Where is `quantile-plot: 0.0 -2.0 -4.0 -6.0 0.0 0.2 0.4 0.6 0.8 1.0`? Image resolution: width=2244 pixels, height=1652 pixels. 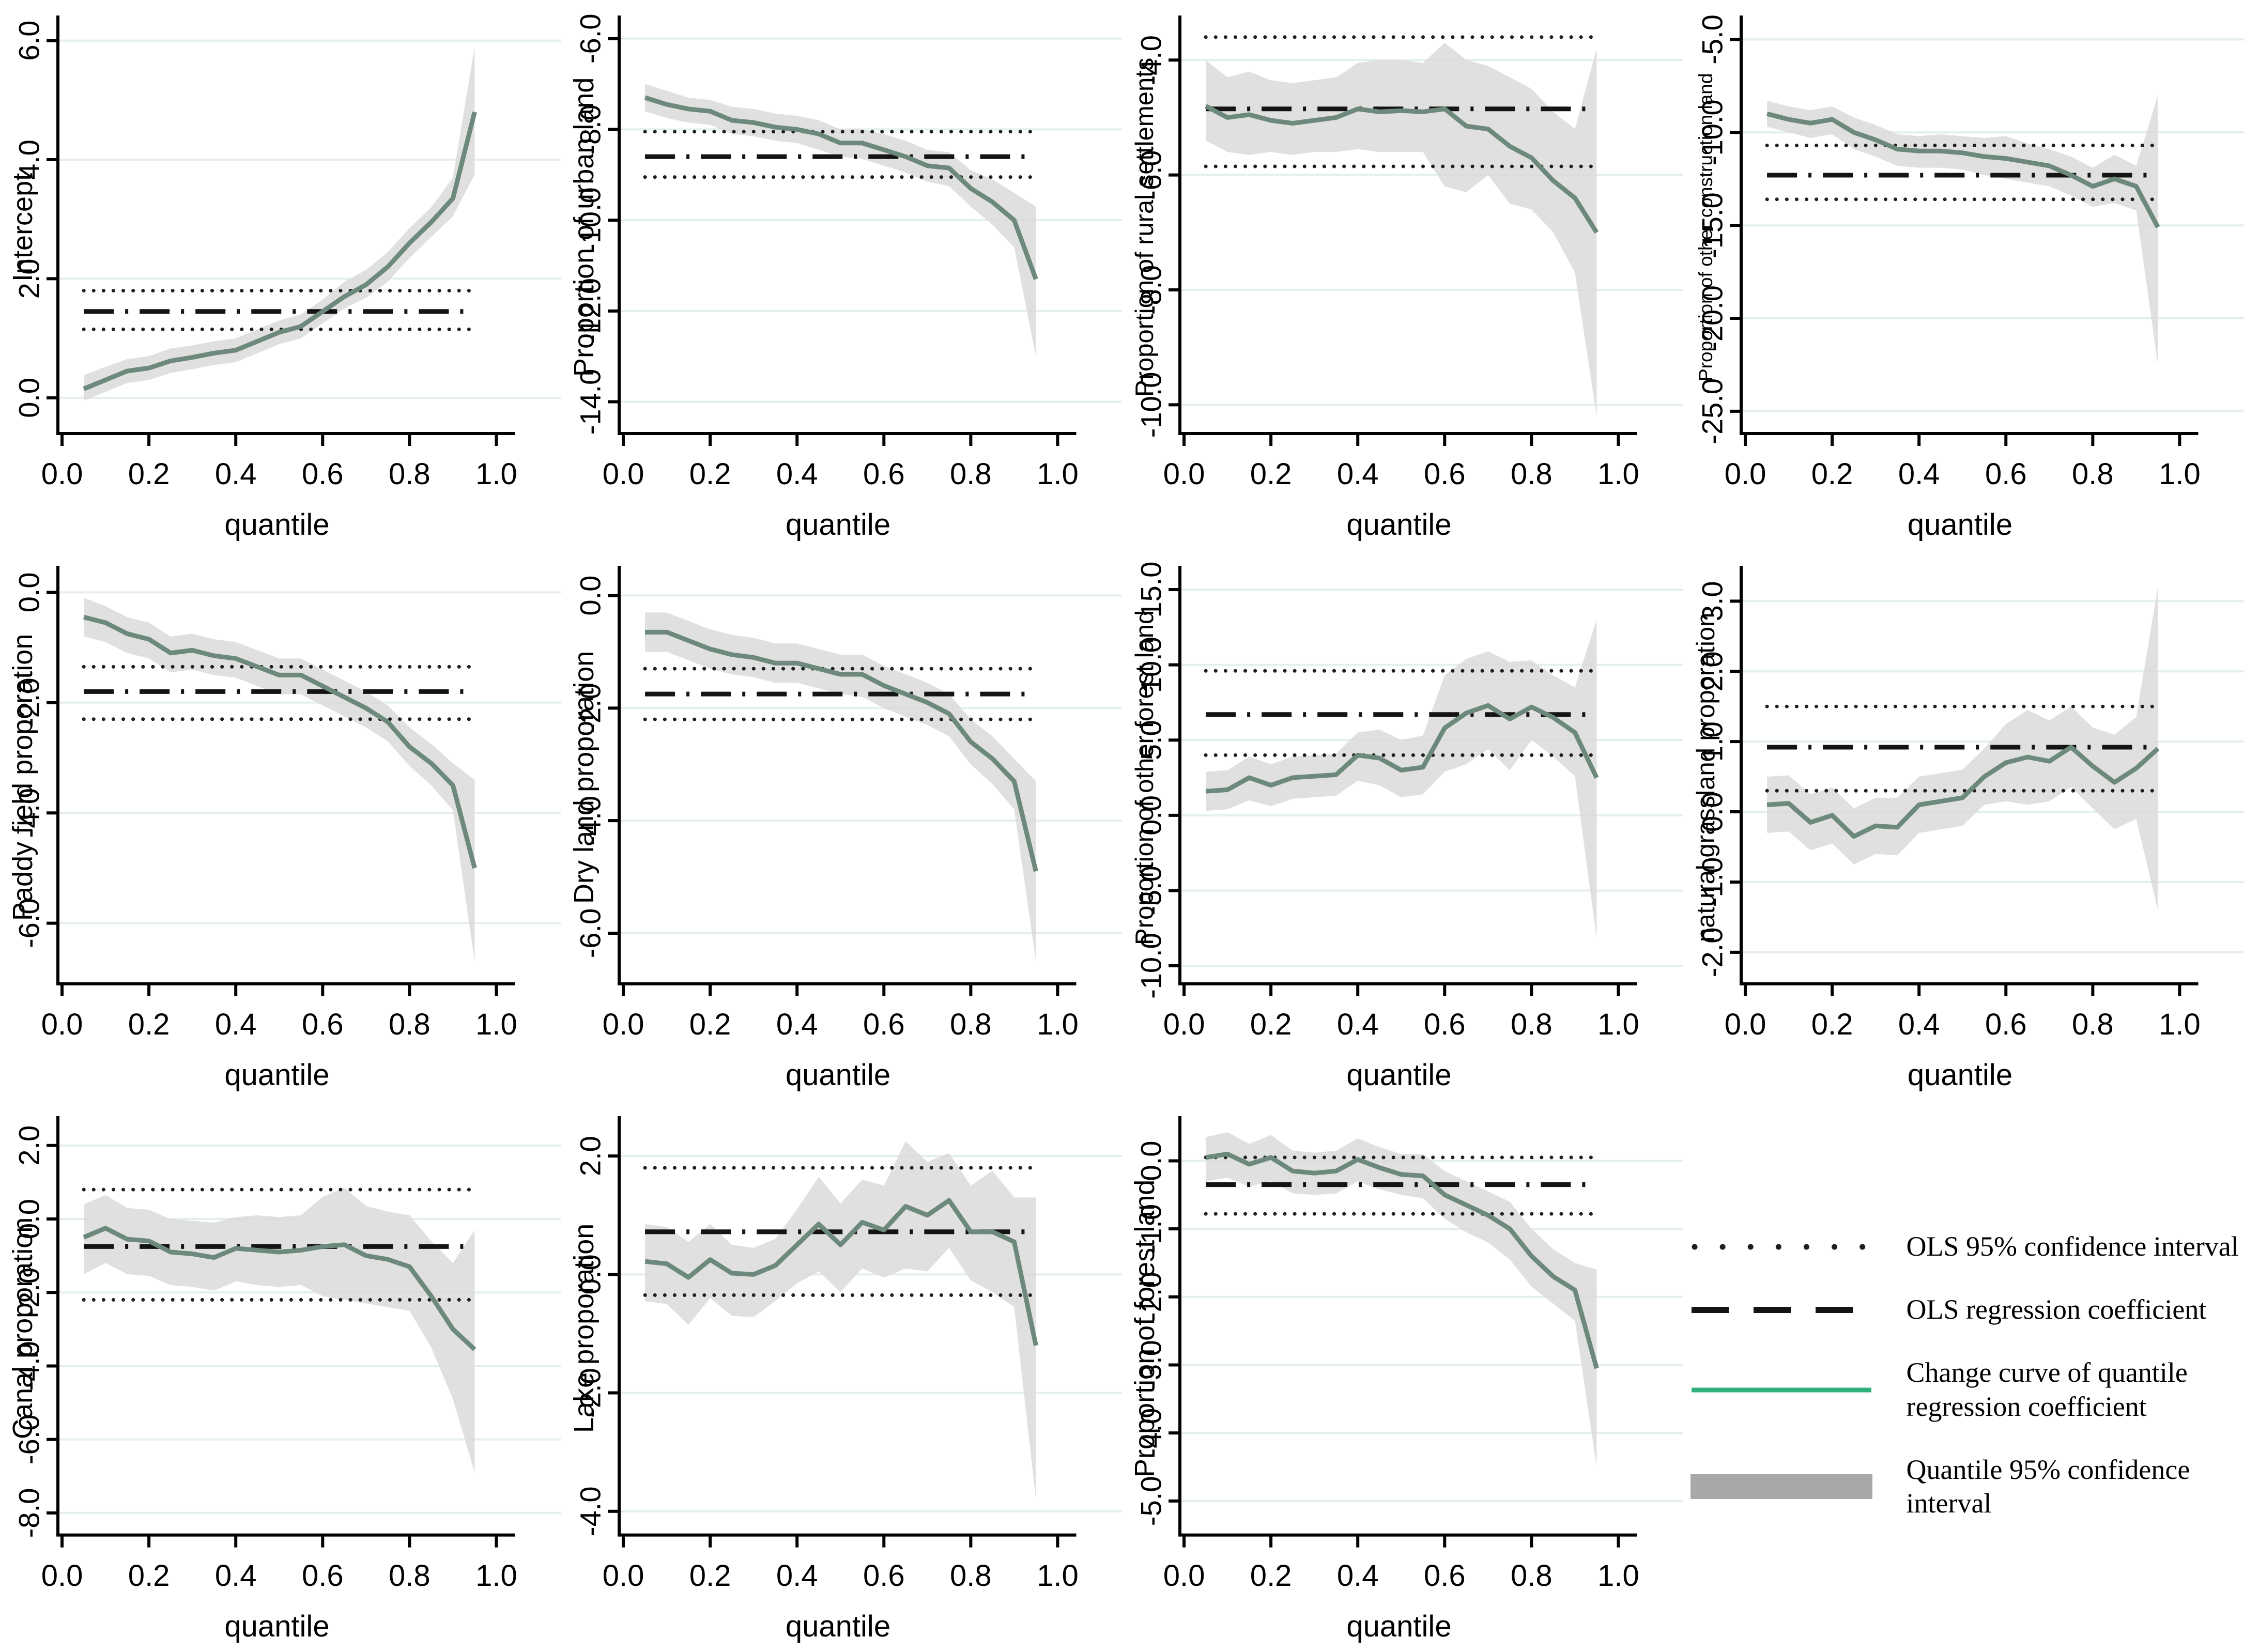 quantile-plot: 0.0 -2.0 -4.0 -6.0 0.0 0.2 0.4 0.6 0.8 1.0 is located at coordinates (848, 804).